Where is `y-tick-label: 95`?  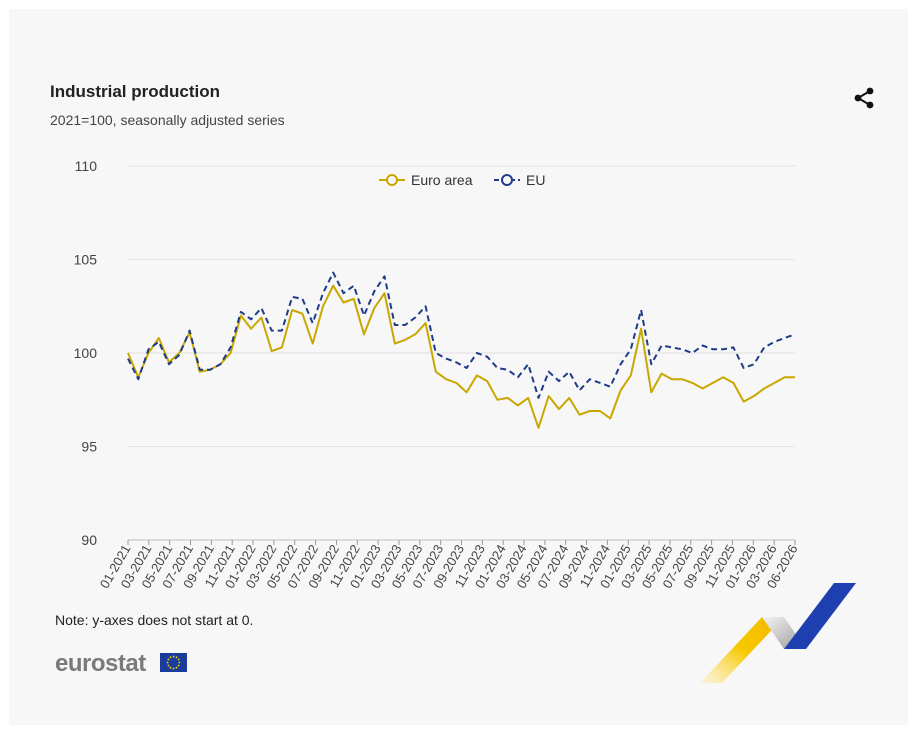 y-tick-label: 95 is located at coordinates (89, 447).